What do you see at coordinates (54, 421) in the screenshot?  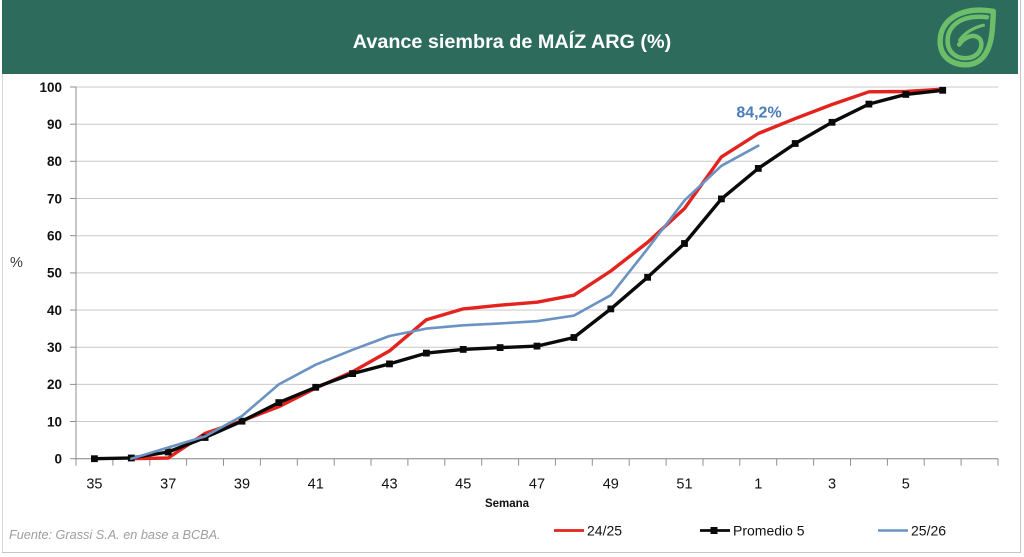 I see `svg-text: 10` at bounding box center [54, 421].